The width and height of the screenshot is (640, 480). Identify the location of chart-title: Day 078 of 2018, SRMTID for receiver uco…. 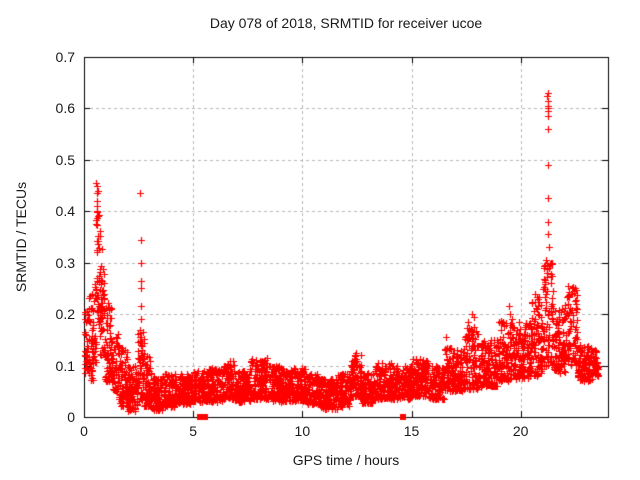
(346, 23).